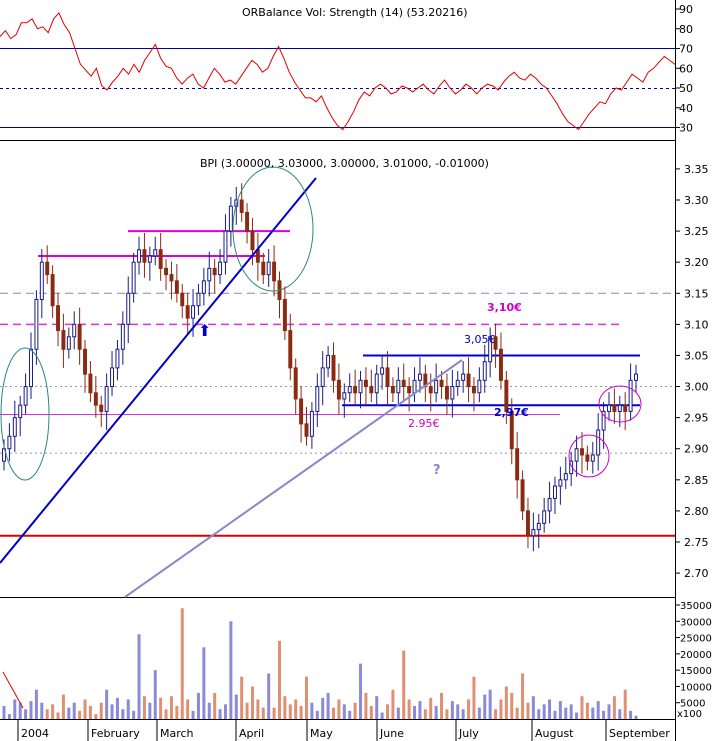  Describe the element at coordinates (689, 714) in the screenshot. I see `volume-unit-label: x100` at that location.